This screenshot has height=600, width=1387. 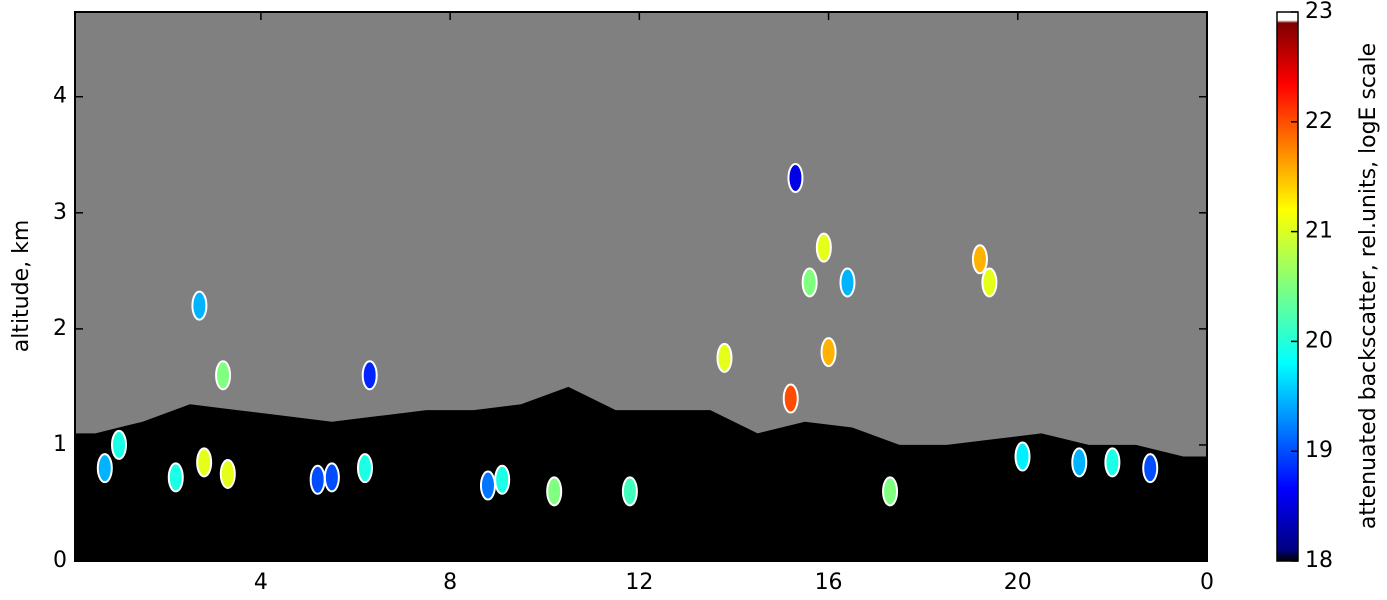 I want to click on x-tick-label: 4, so click(x=261, y=582).